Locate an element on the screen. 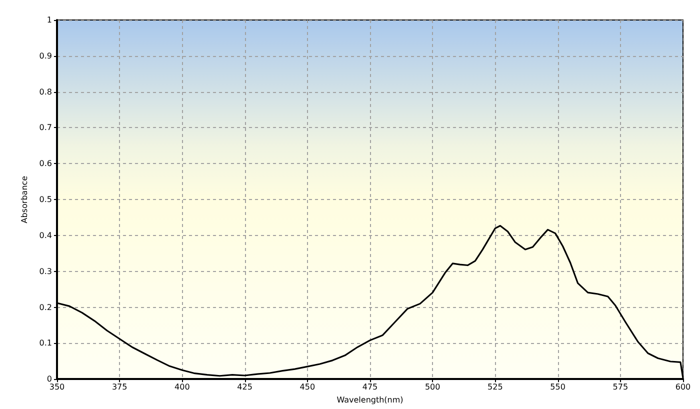 This screenshot has height=409, width=700. x-tick-label: 550 is located at coordinates (558, 387).